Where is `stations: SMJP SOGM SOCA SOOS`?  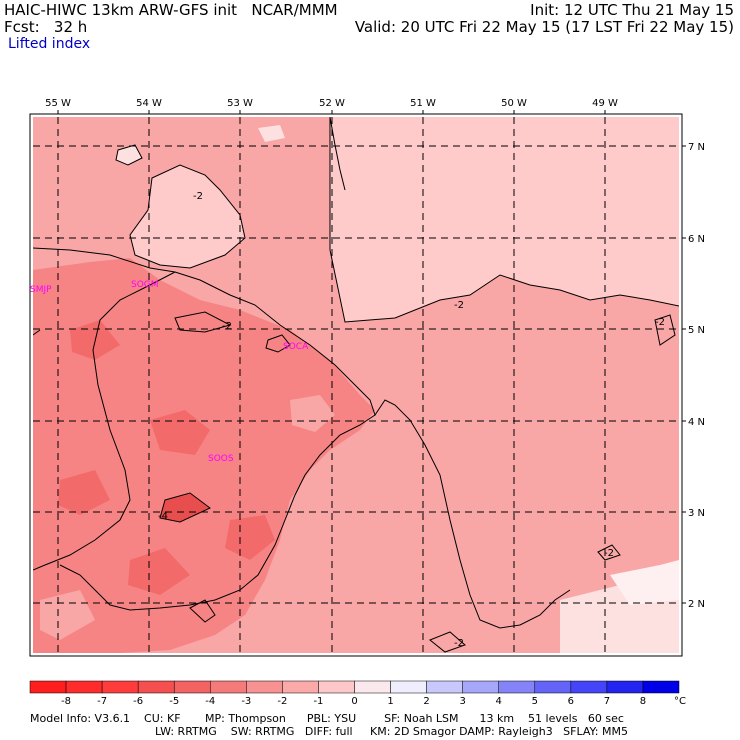
stations: SMJP SOGM SOCA SOOS is located at coordinates (169, 372).